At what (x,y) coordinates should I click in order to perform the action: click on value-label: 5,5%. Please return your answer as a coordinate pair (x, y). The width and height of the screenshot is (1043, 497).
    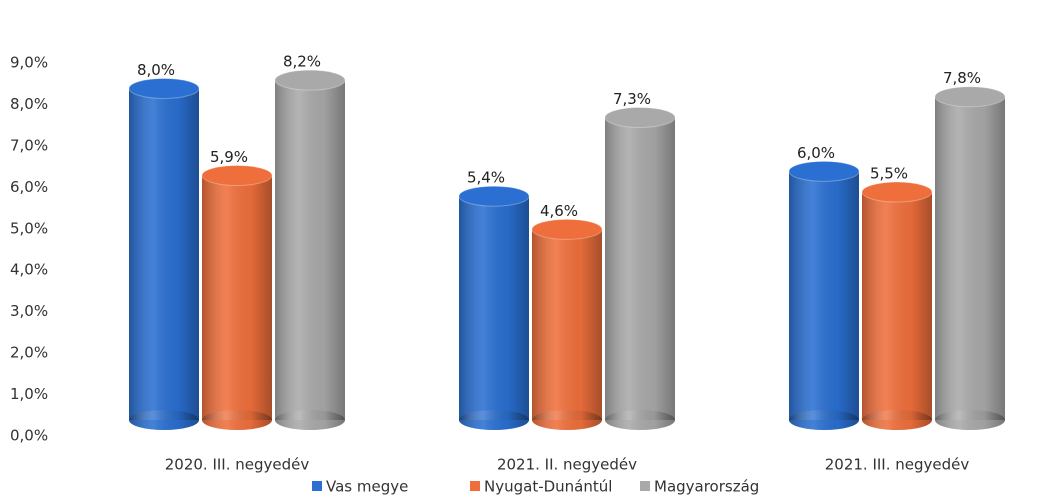
    Looking at the image, I should click on (889, 174).